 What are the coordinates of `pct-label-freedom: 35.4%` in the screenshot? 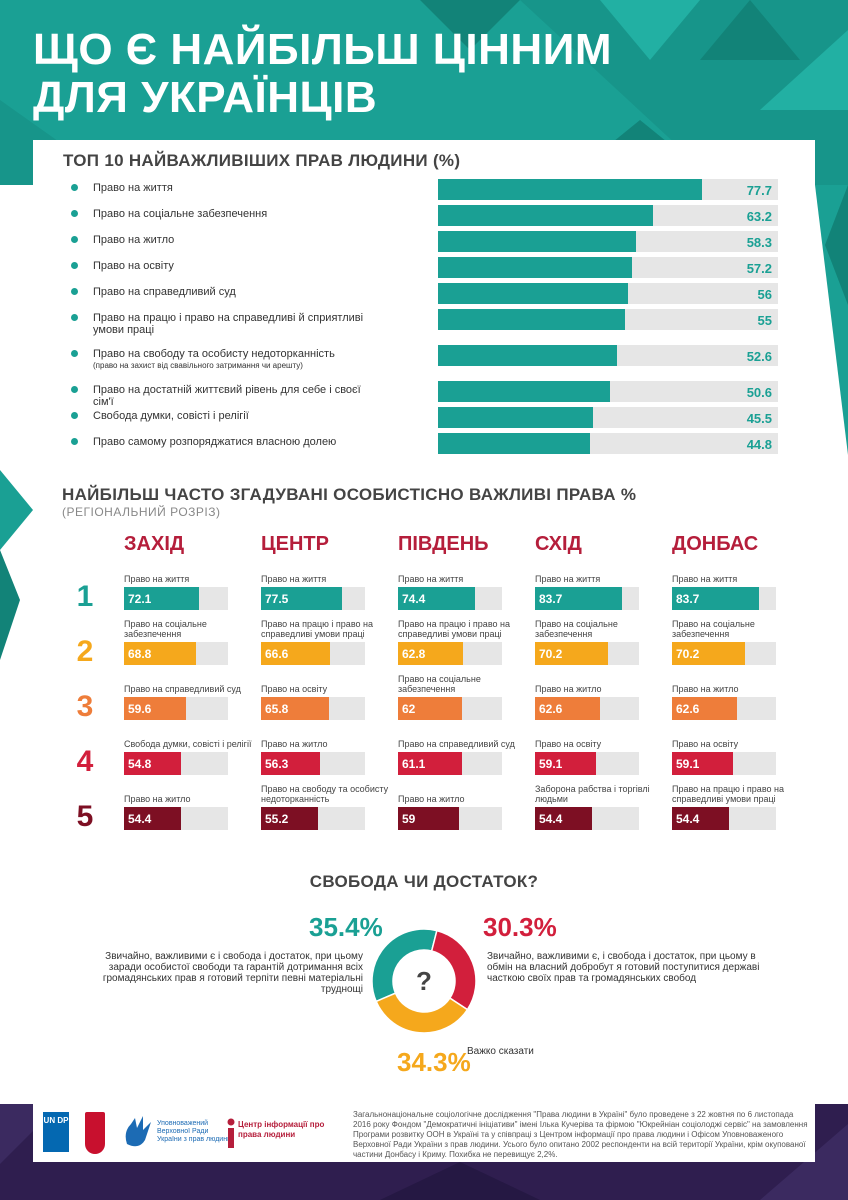 It's located at (346, 927).